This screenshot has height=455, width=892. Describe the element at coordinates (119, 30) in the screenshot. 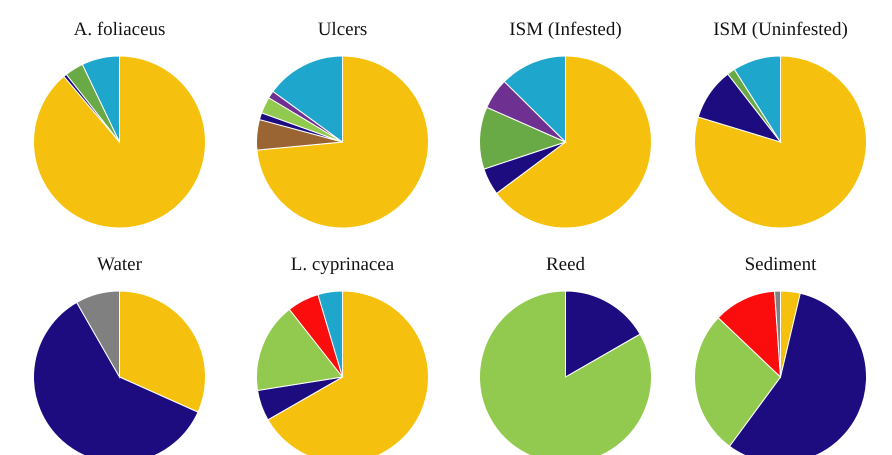

I see `chart-title: A. foliaceus` at that location.